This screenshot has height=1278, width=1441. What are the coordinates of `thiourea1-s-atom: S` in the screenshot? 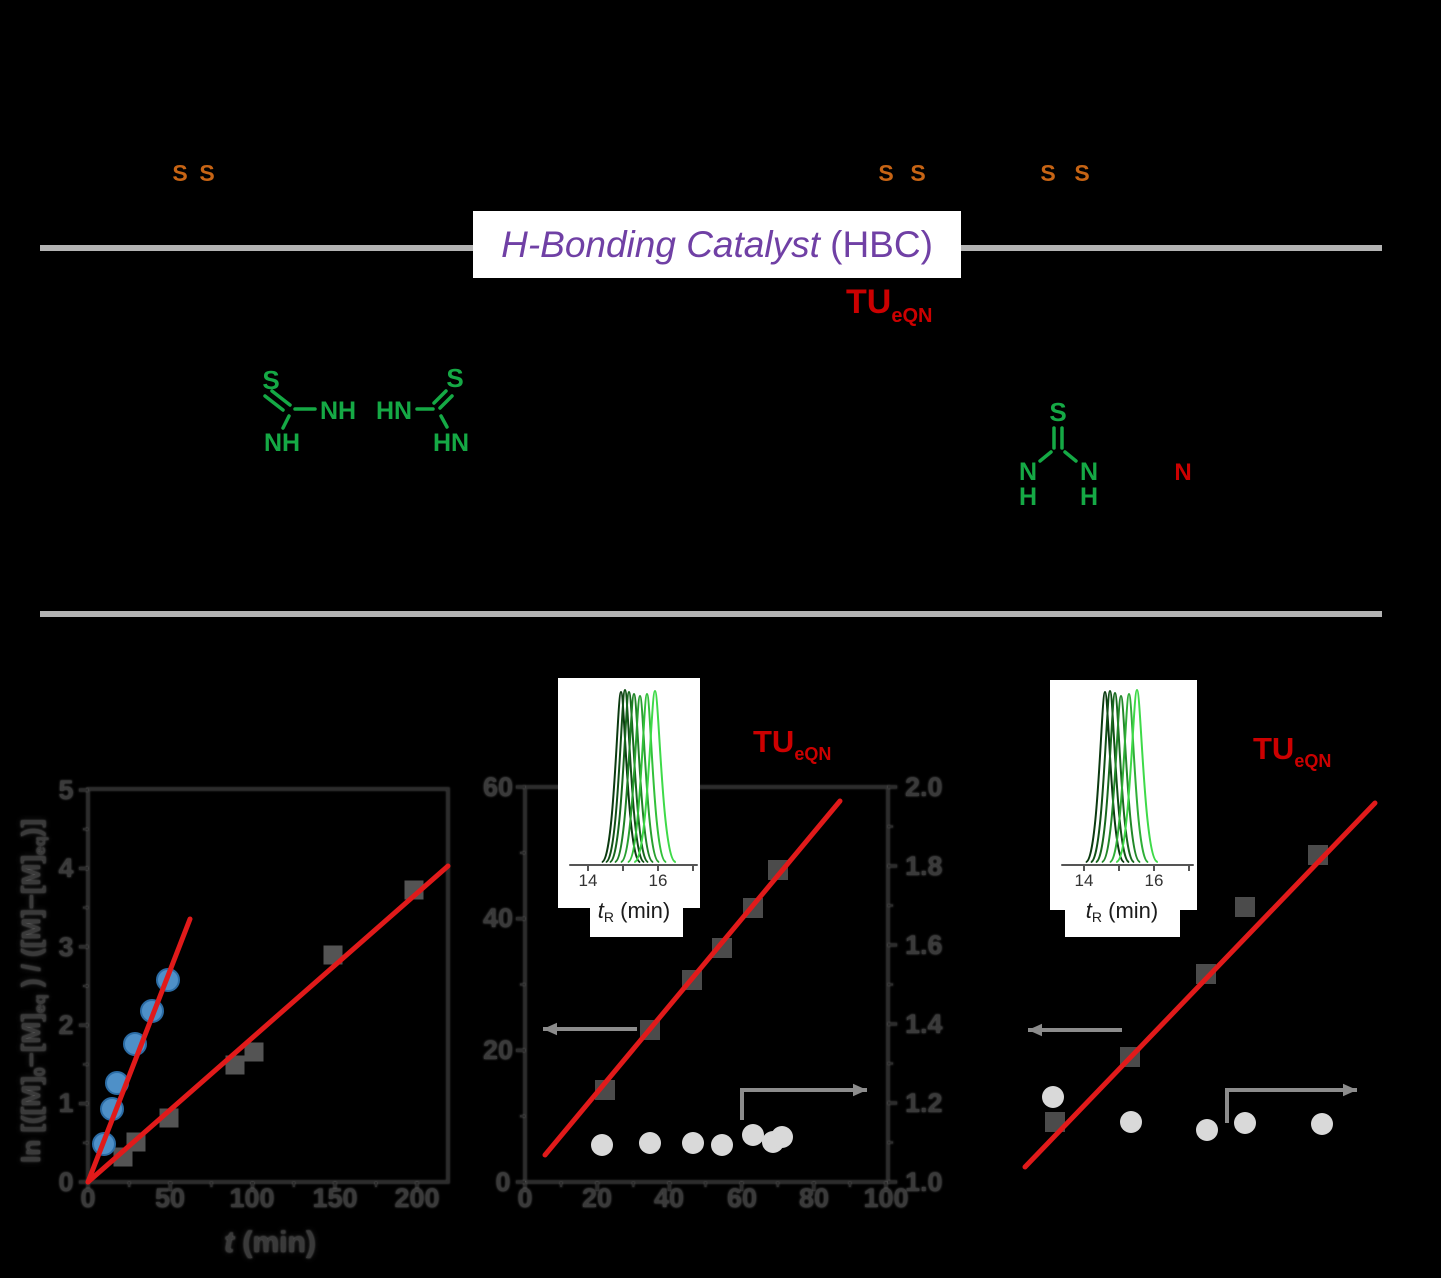 It's located at (270, 380).